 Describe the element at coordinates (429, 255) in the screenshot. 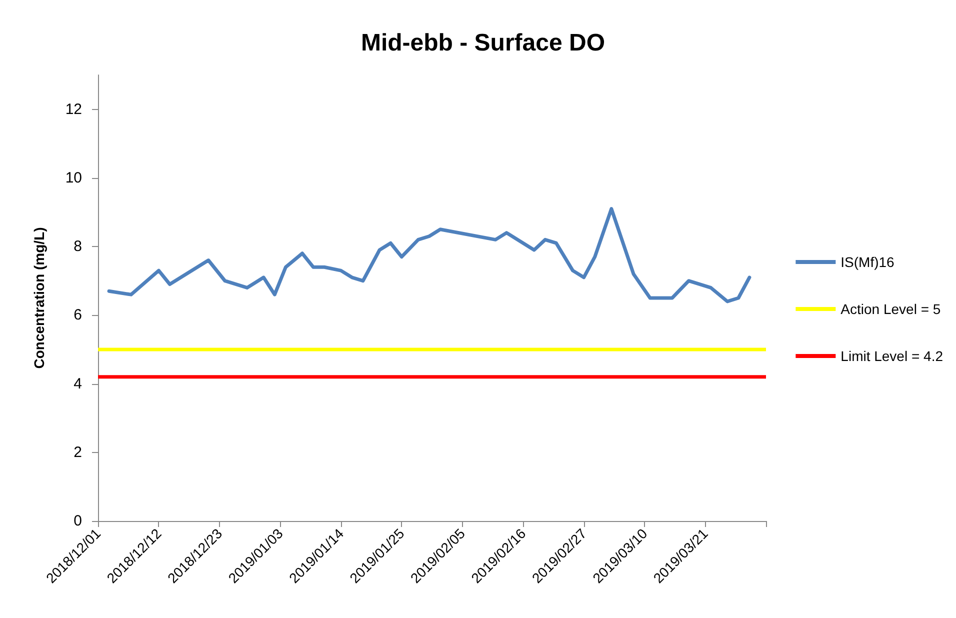

I see `line-series` at that location.